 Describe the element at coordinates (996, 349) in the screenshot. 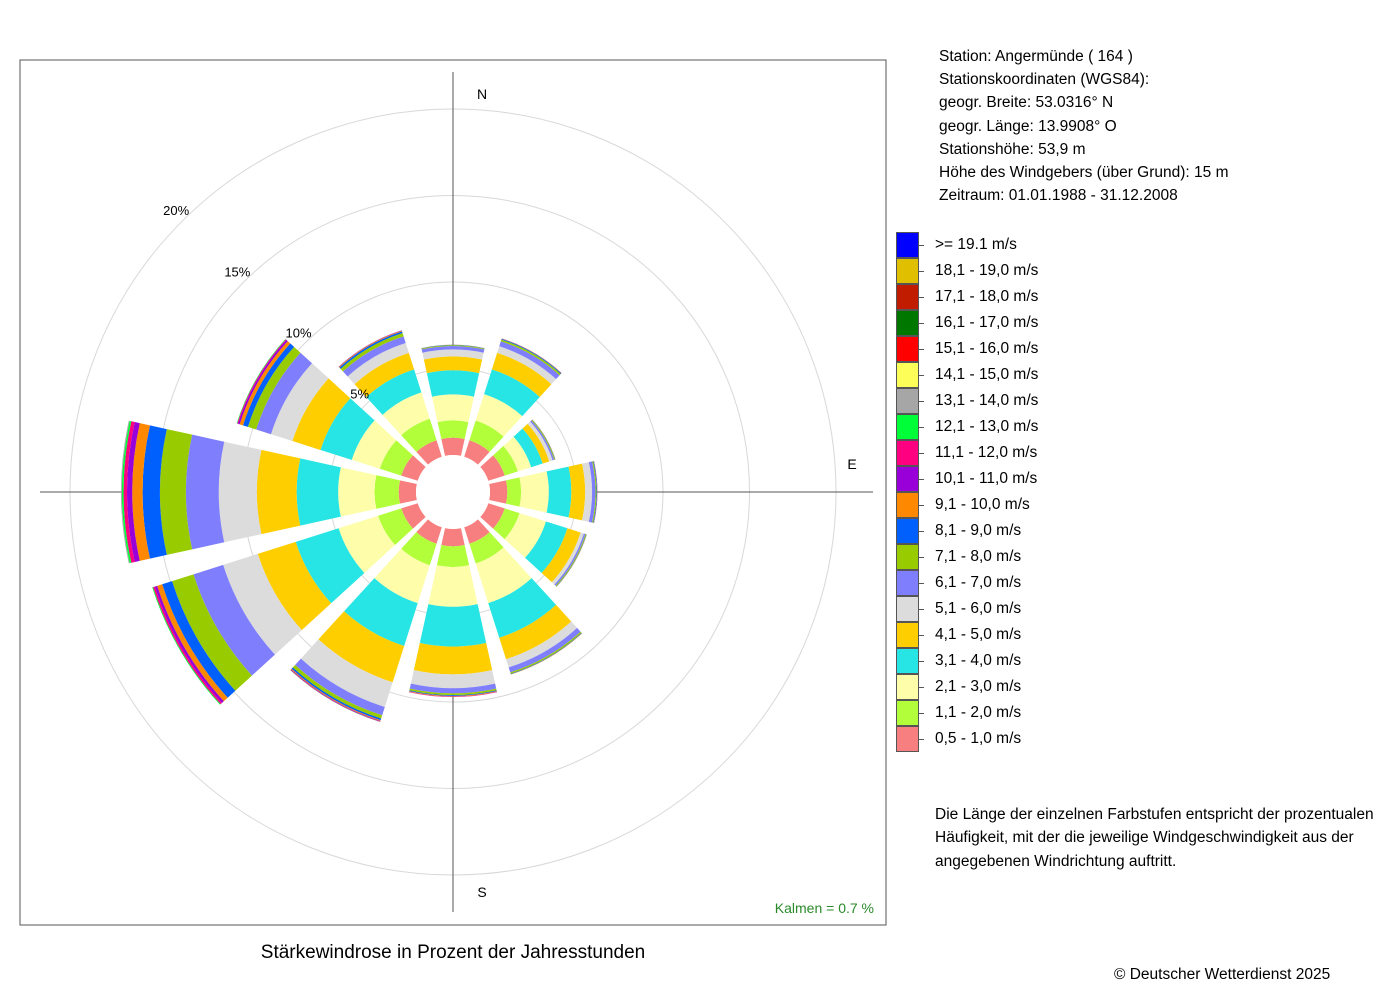

I see `legend-item: 15,1 - 16,0 m/s` at that location.